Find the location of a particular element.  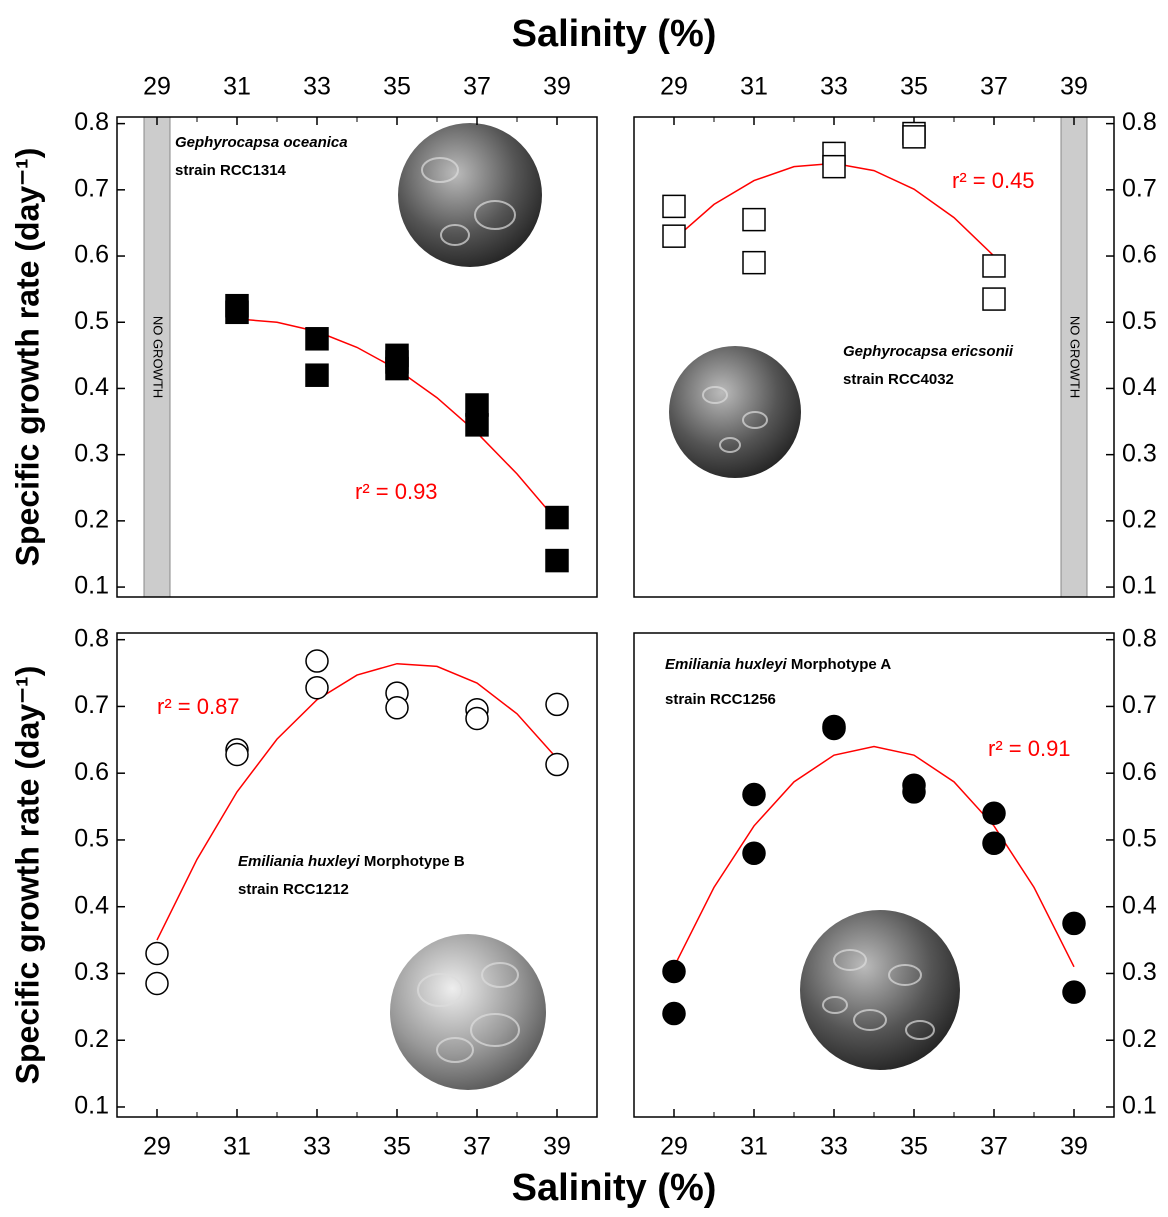

species-label: Emiliania huxleyi Morphotype B is located at coordinates (351, 861).